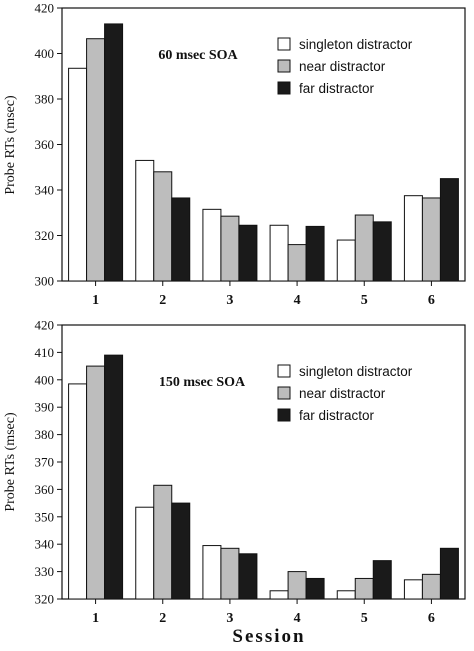 The height and width of the screenshot is (651, 474). What do you see at coordinates (268, 636) in the screenshot?
I see `x-axis-label: Session` at bounding box center [268, 636].